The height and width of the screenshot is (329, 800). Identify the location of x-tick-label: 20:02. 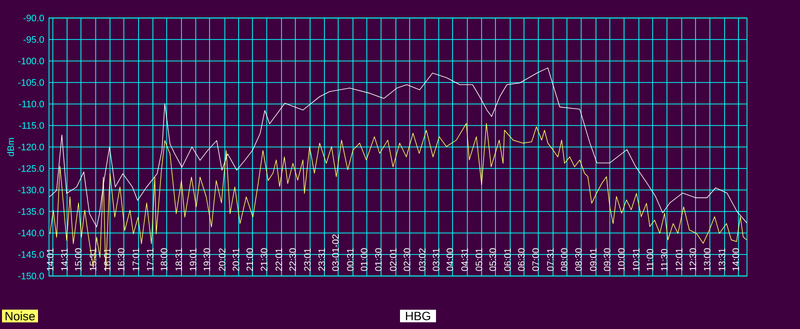
(222, 259).